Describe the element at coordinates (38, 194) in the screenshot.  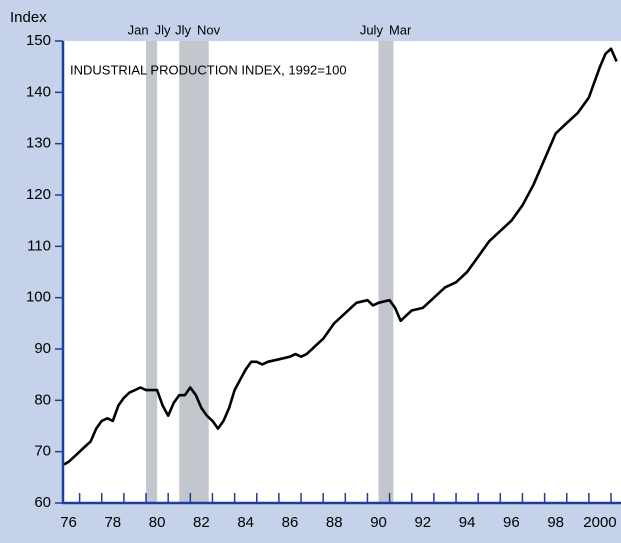
I see `y-tick-label: 120` at that location.